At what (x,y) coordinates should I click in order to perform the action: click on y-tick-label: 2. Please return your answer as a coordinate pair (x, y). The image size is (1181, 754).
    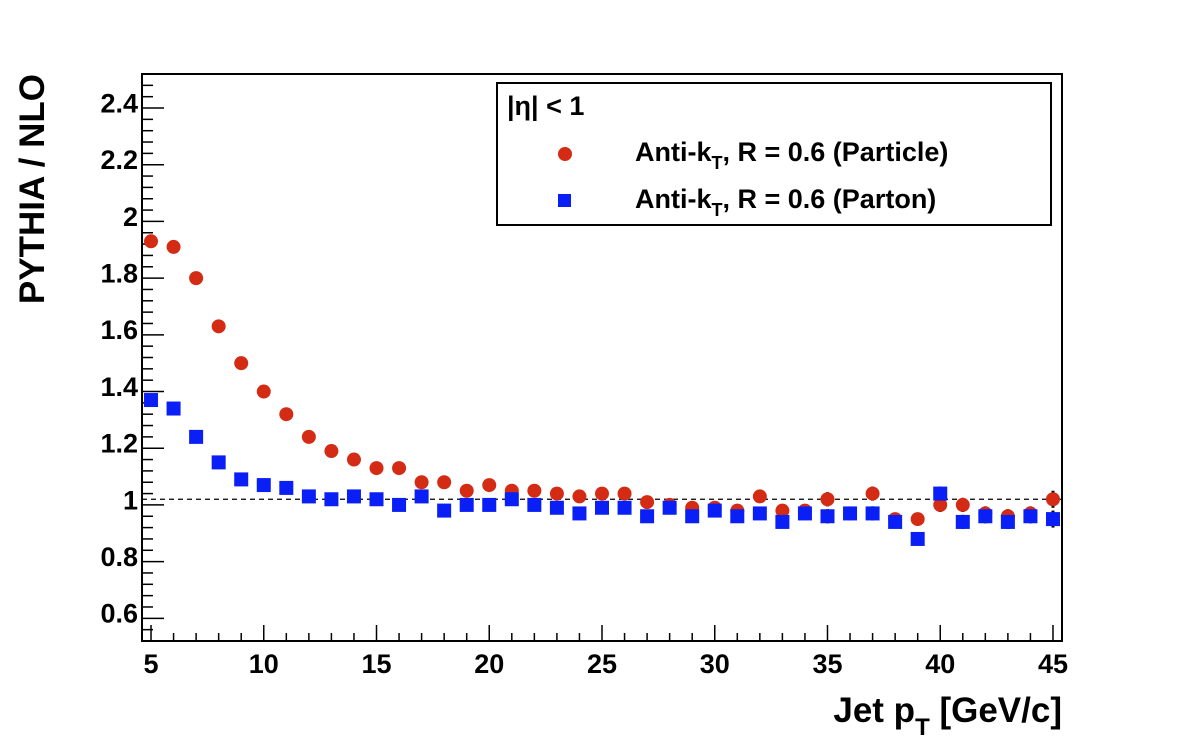
    Looking at the image, I should click on (130, 217).